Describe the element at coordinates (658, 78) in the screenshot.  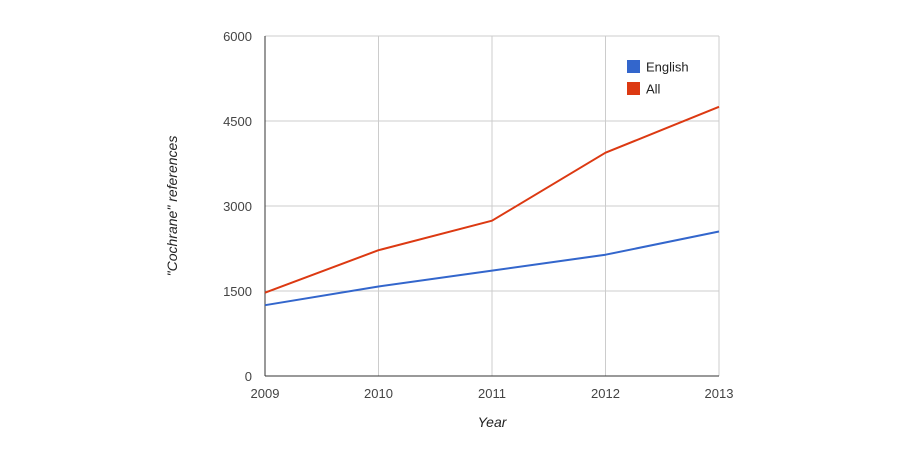
I see `legend: English All` at that location.